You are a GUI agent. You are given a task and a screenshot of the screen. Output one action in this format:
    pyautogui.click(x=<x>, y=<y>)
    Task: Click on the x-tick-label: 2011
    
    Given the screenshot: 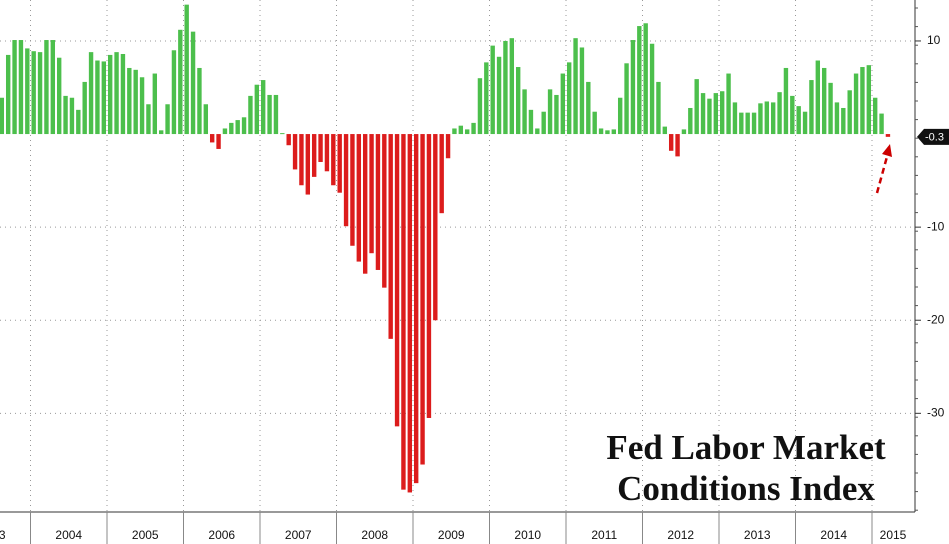 What is the action you would take?
    pyautogui.click(x=604, y=535)
    